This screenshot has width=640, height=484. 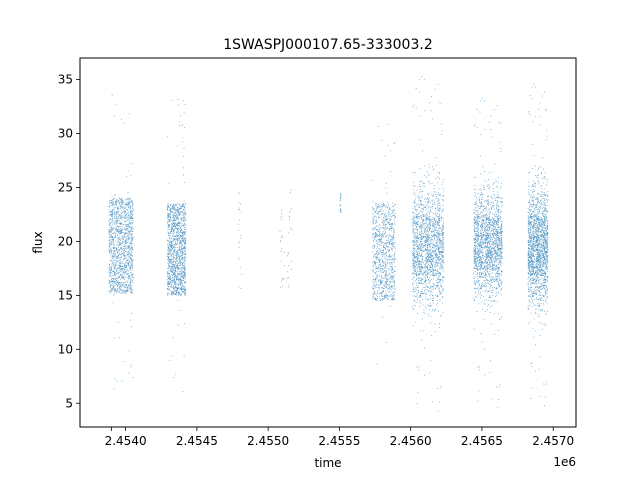 I want to click on y-tick-label: 10, so click(x=65, y=349).